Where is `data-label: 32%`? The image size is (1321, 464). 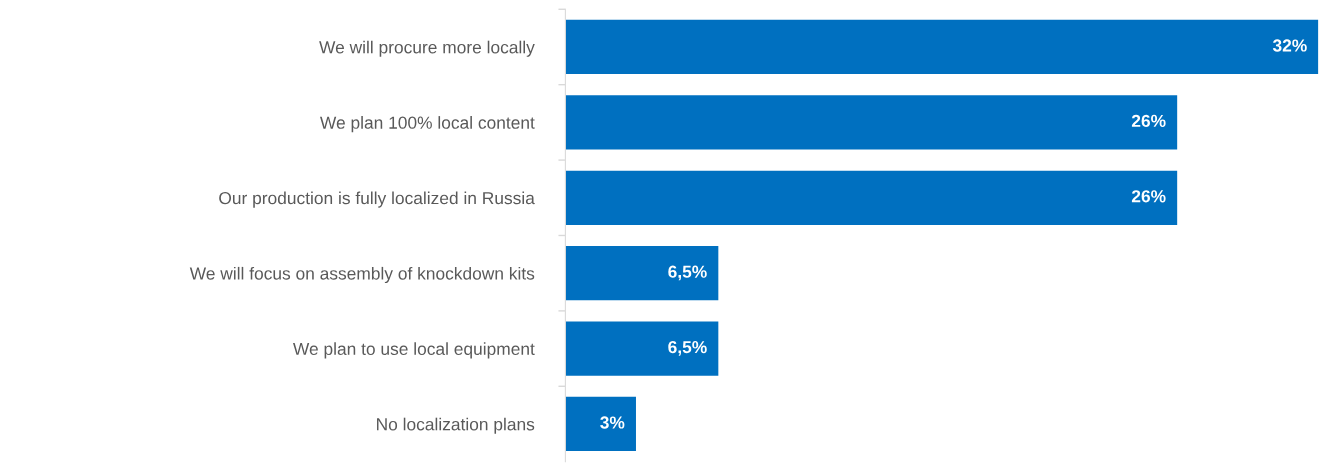
data-label: 32% is located at coordinates (1289, 45).